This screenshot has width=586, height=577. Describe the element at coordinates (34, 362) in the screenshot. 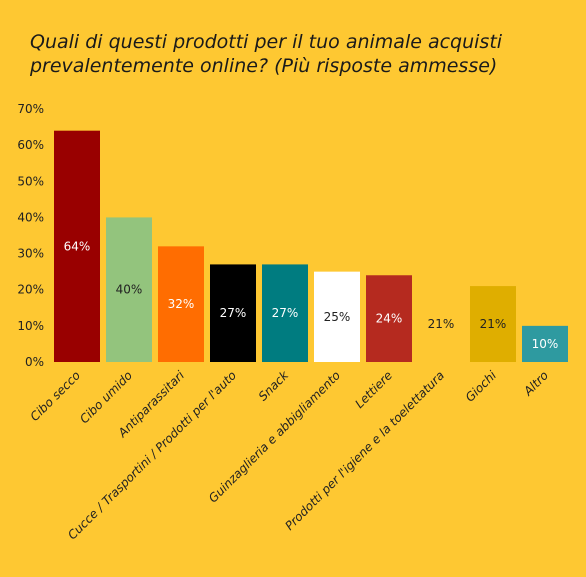

I see `y-tick-label: 0%` at that location.